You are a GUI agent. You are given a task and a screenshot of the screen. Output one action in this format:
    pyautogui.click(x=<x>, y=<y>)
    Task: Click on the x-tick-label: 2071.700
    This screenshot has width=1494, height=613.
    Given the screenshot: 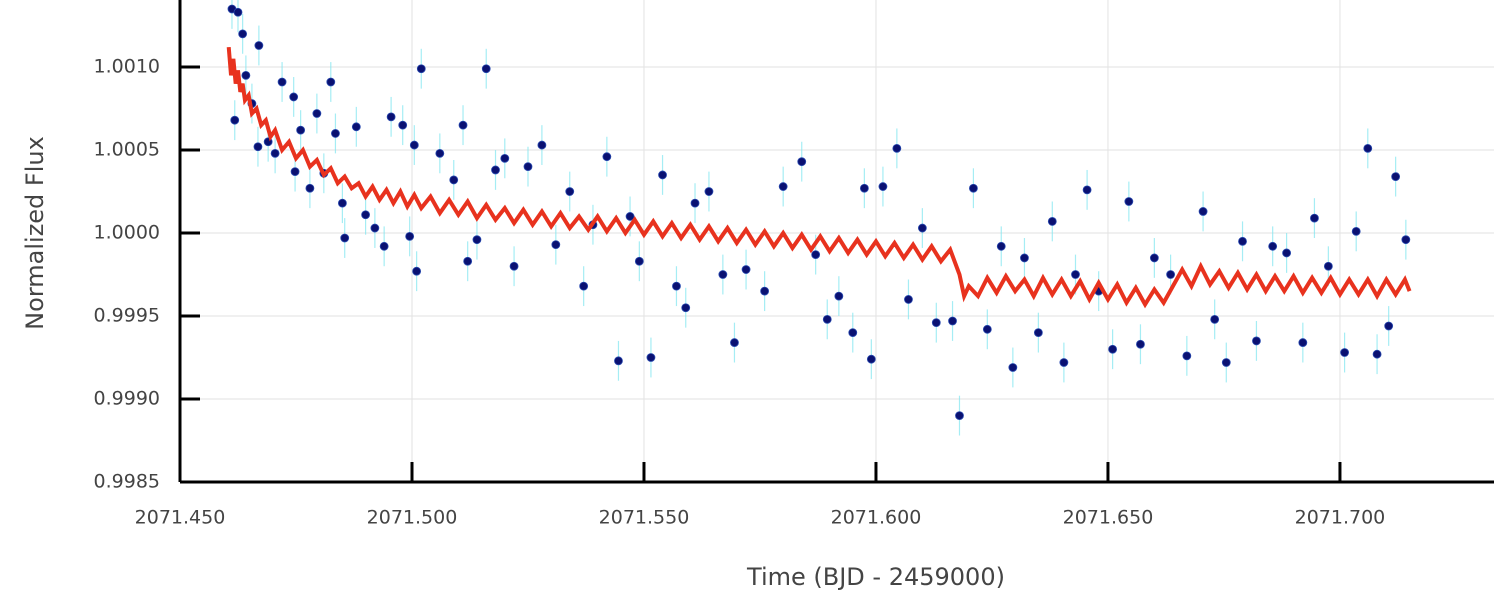 What is the action you would take?
    pyautogui.click(x=1340, y=518)
    